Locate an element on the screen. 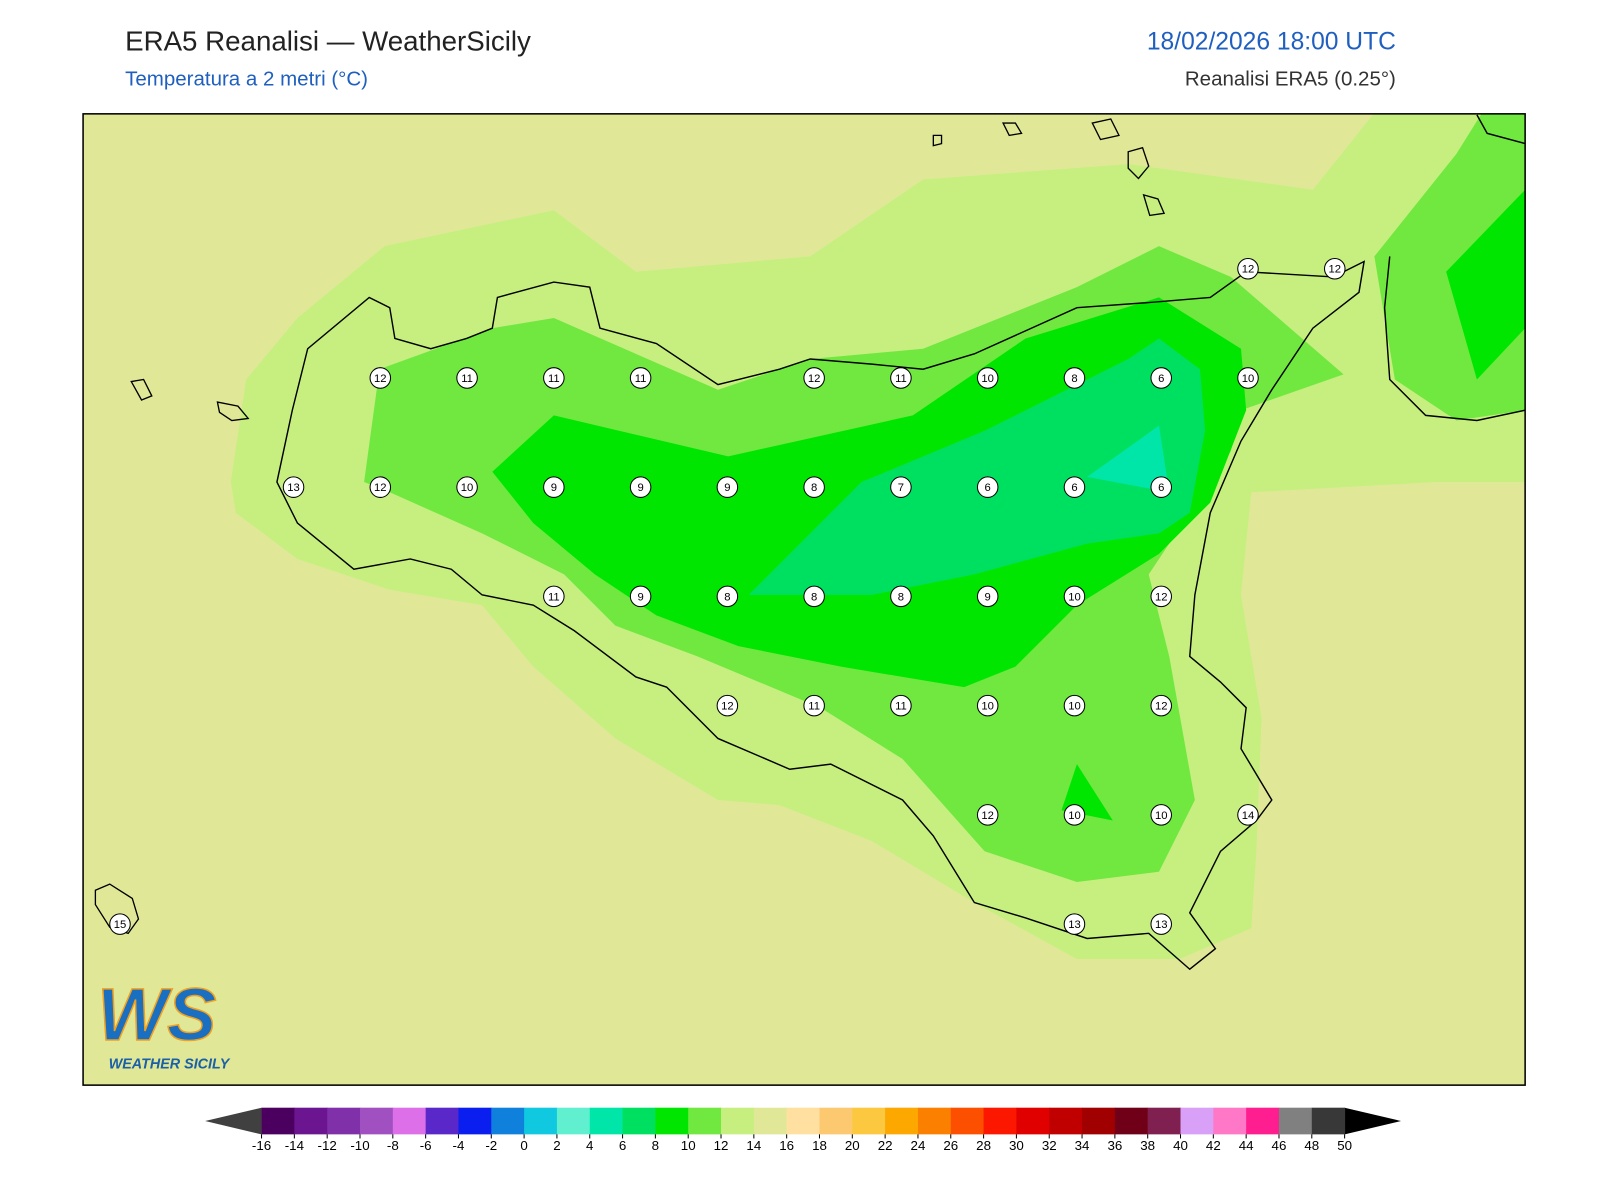 The height and width of the screenshot is (1200, 1600). colorbar-tick-label: -14 is located at coordinates (295, 1145).